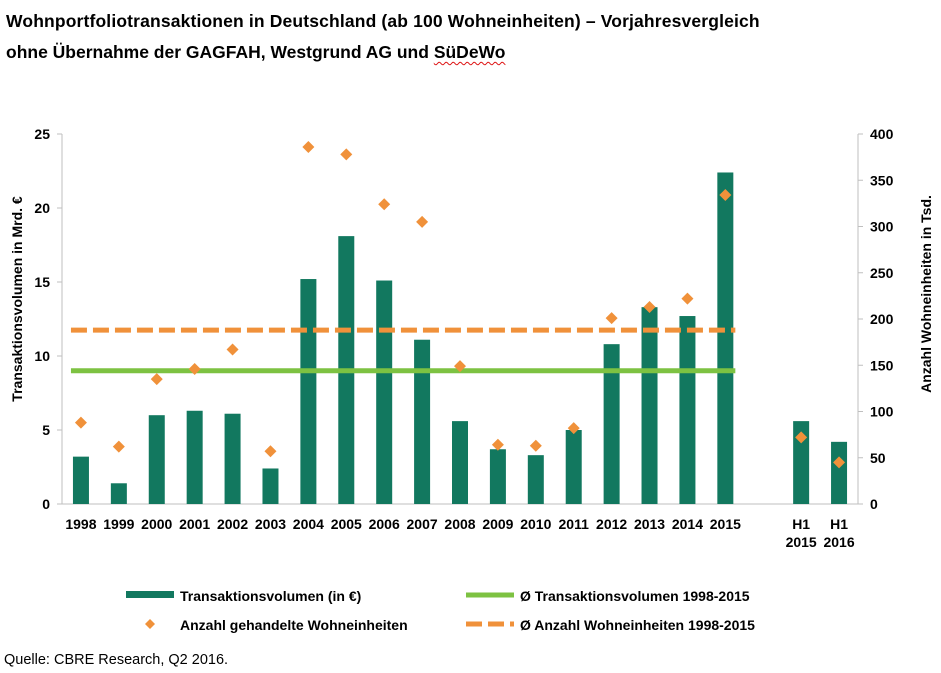 The width and height of the screenshot is (941, 673). Describe the element at coordinates (497, 524) in the screenshot. I see `x-tick-label: 2009` at that location.